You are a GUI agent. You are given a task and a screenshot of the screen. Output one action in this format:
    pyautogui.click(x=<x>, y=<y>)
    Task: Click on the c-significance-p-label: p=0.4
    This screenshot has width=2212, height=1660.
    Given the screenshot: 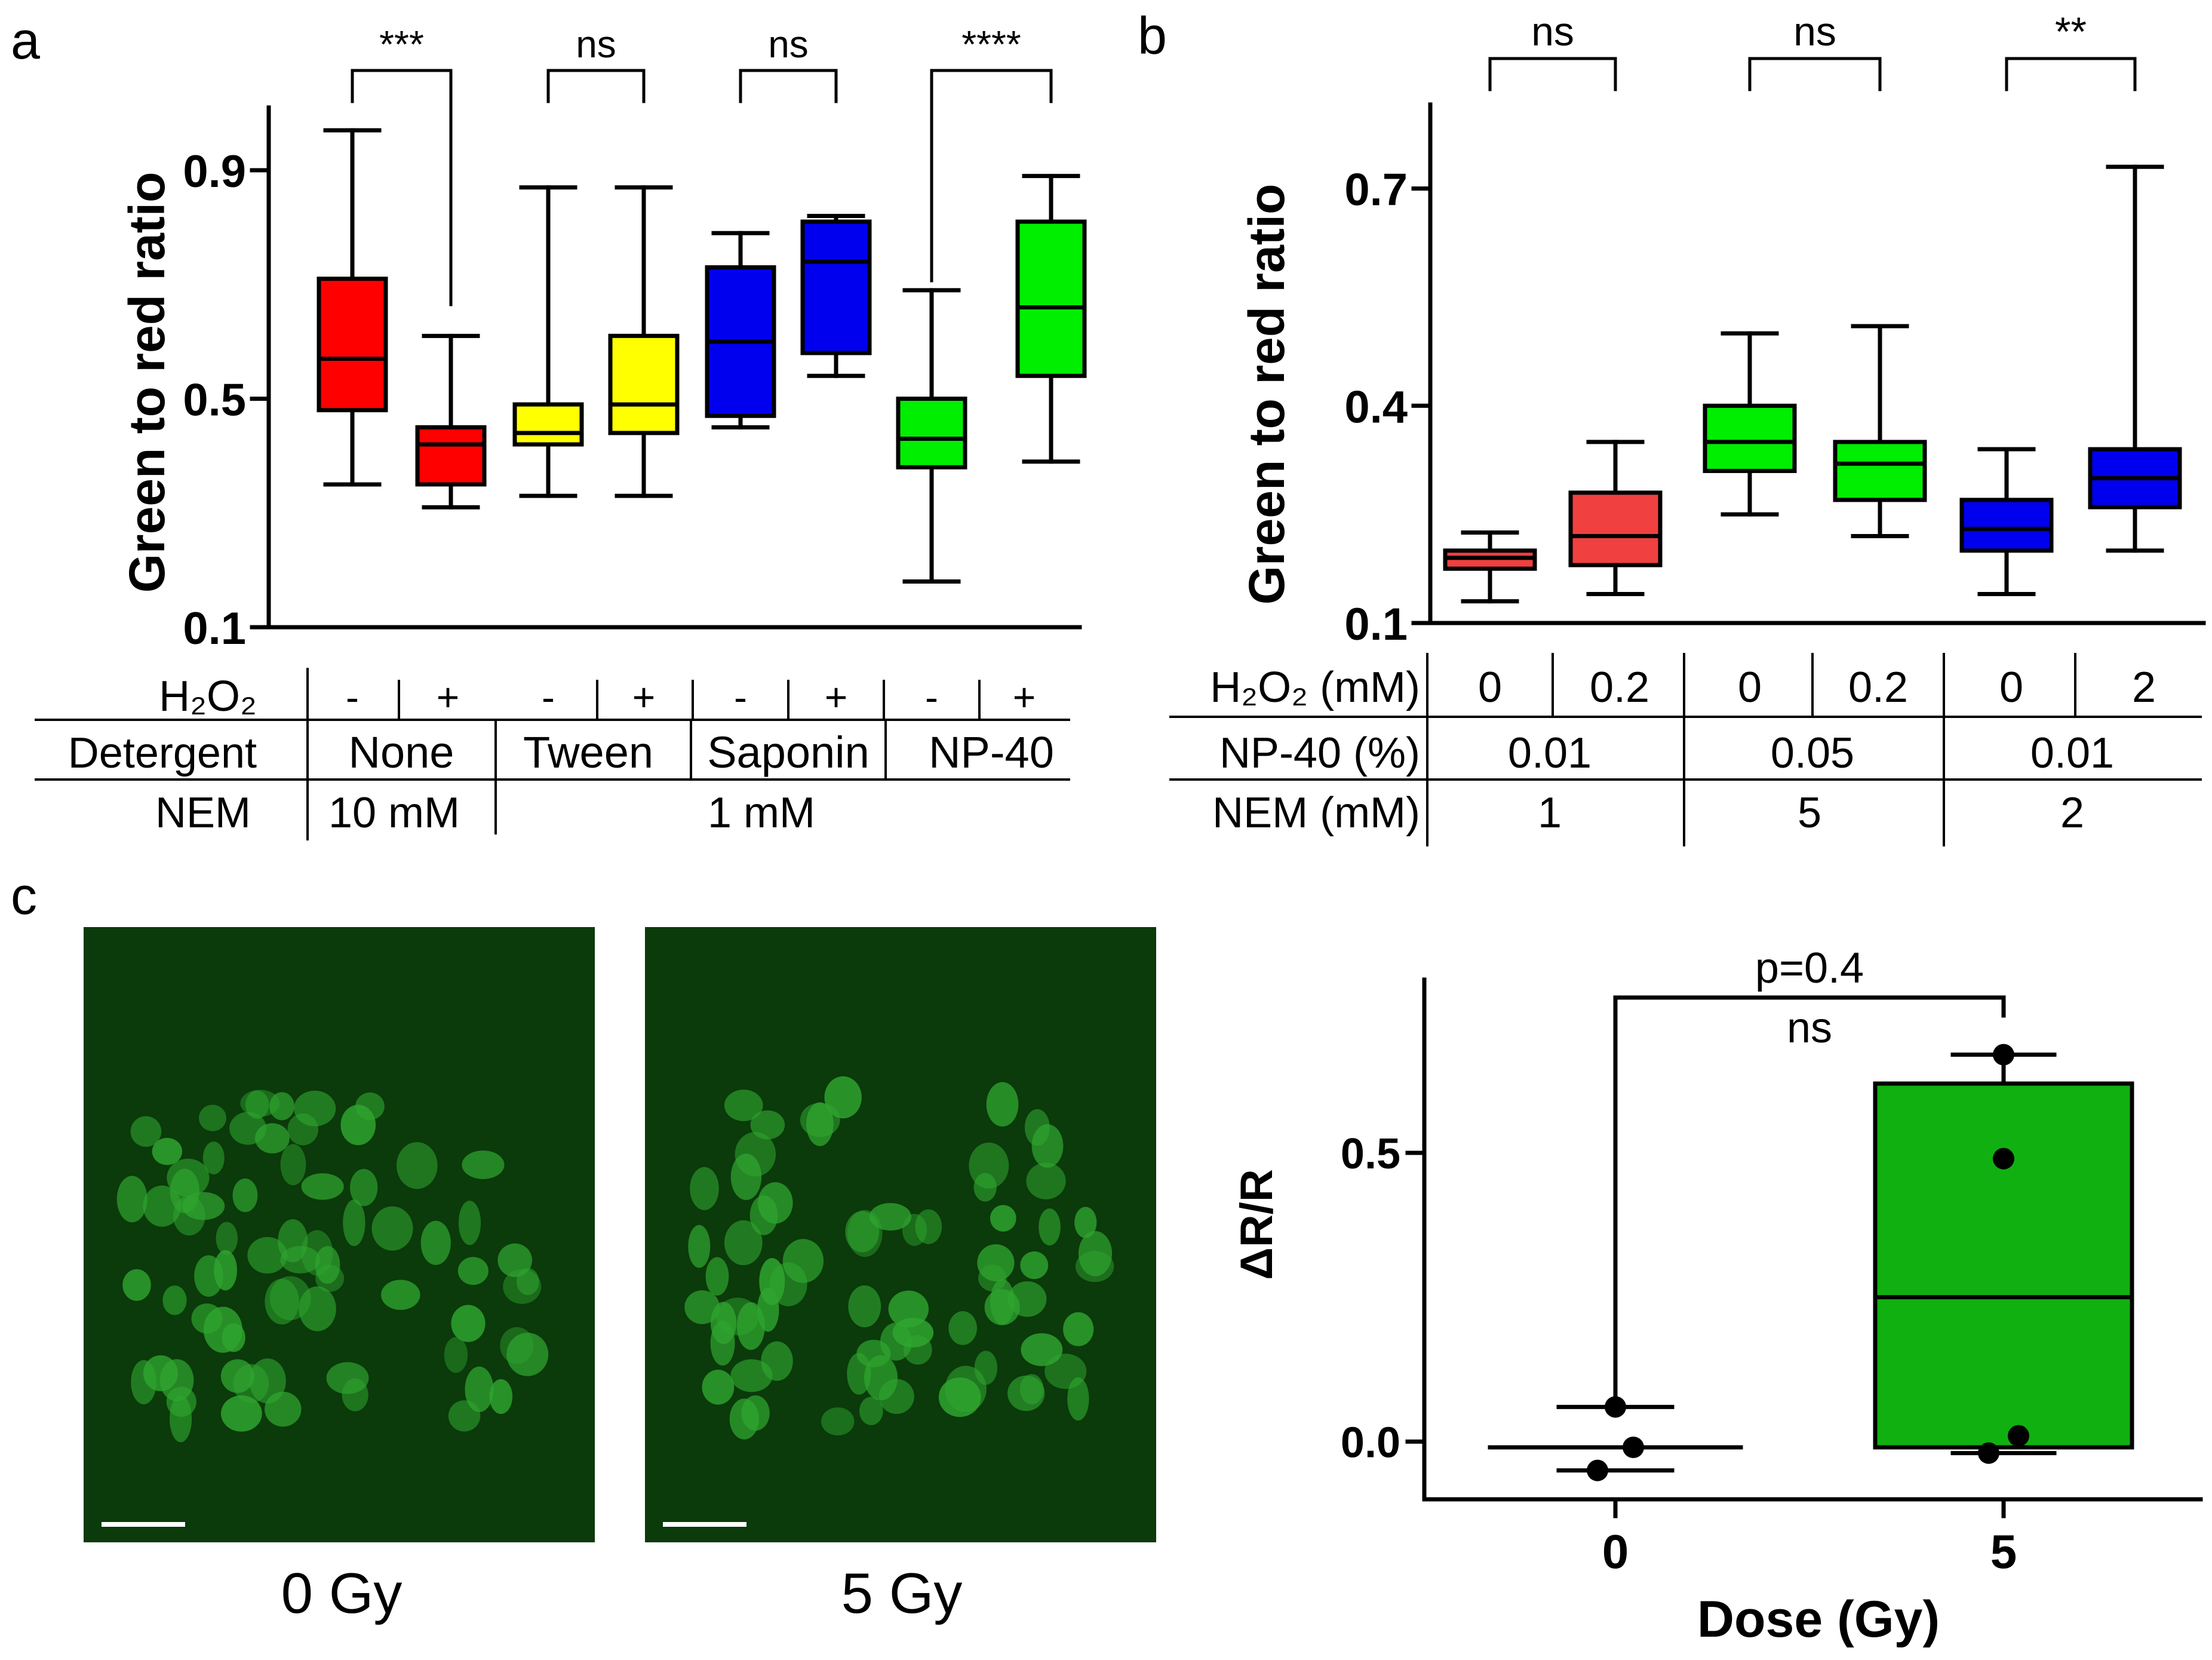 What is the action you would take?
    pyautogui.click(x=1809, y=968)
    